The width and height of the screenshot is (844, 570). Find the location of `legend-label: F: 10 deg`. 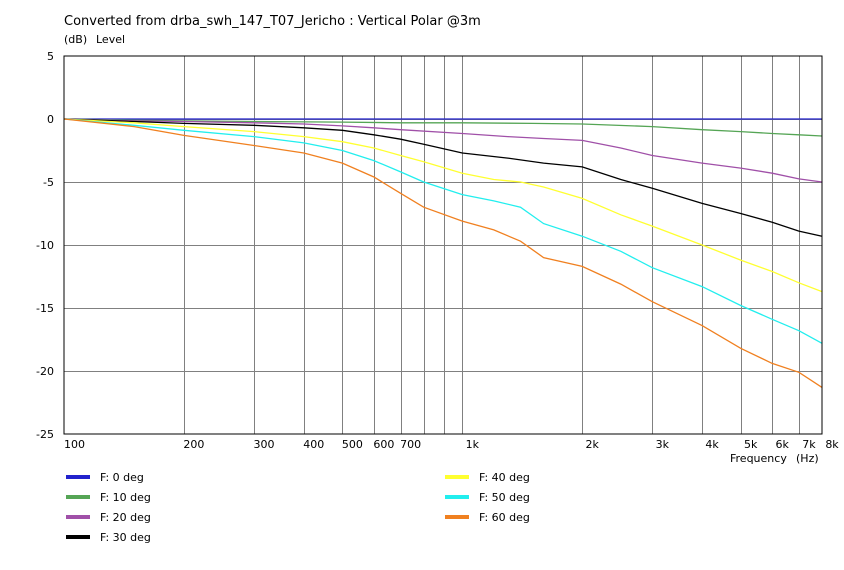

legend-label: F: 10 deg is located at coordinates (125, 497).